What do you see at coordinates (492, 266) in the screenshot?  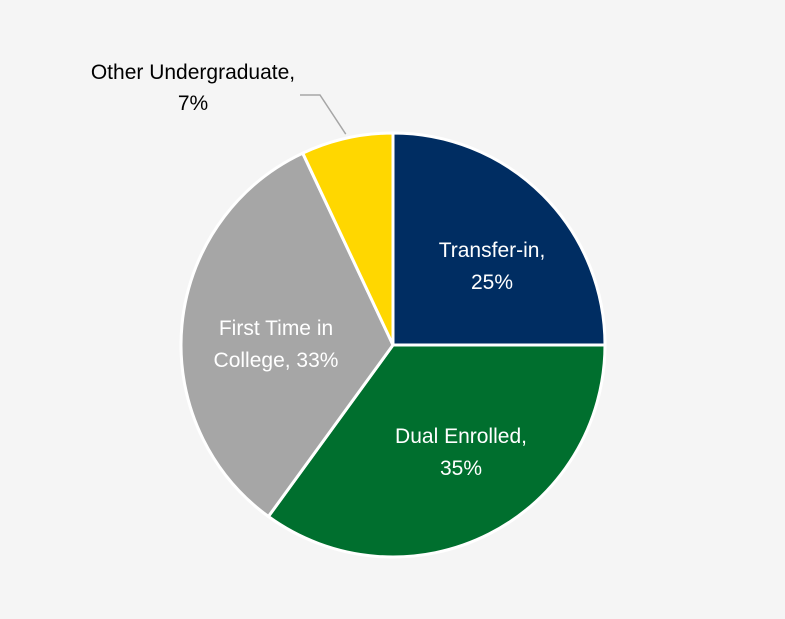 I see `slice-label-transfer-in: Transfer-in, 25%` at bounding box center [492, 266].